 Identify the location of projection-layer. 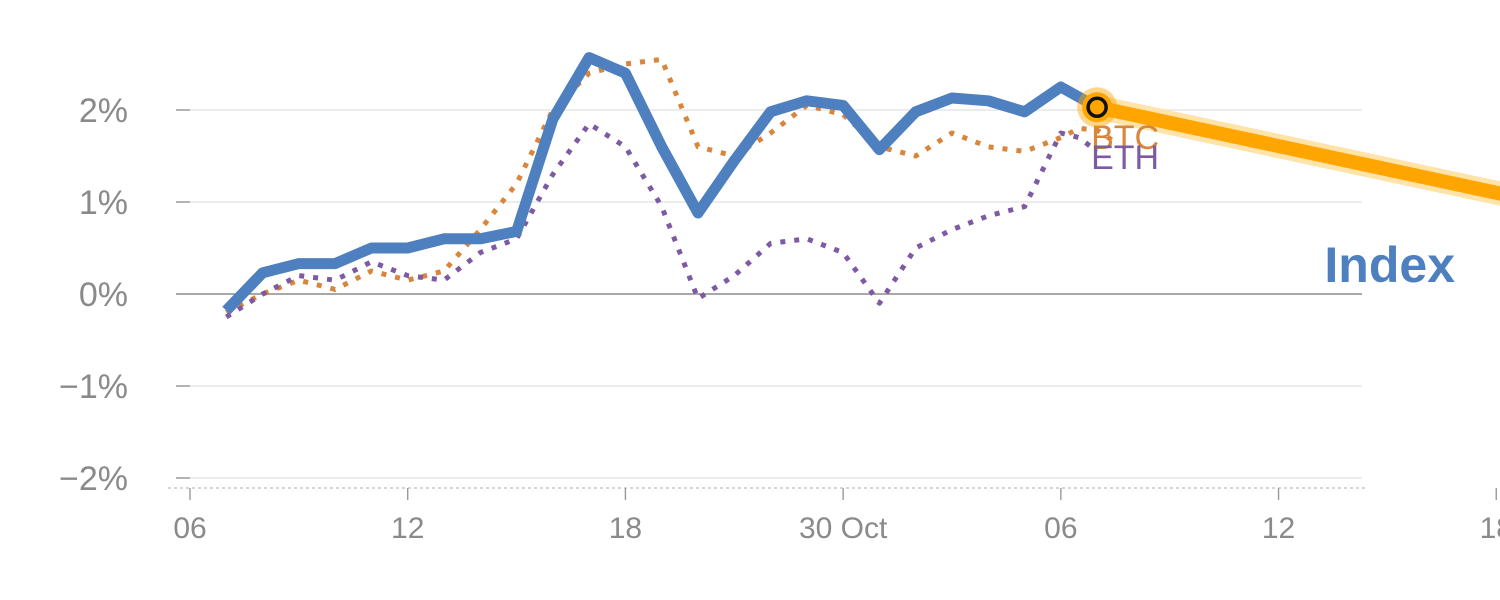
(1297, 150).